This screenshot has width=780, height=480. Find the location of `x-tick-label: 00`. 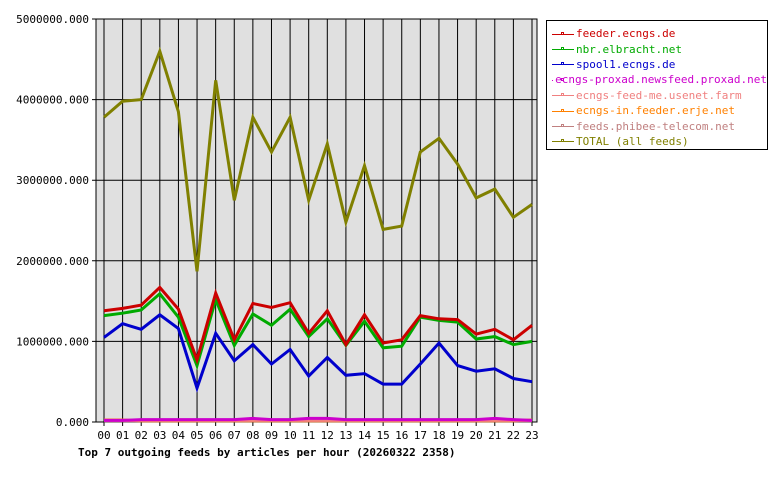

x-tick-label: 00 is located at coordinates (103, 435).